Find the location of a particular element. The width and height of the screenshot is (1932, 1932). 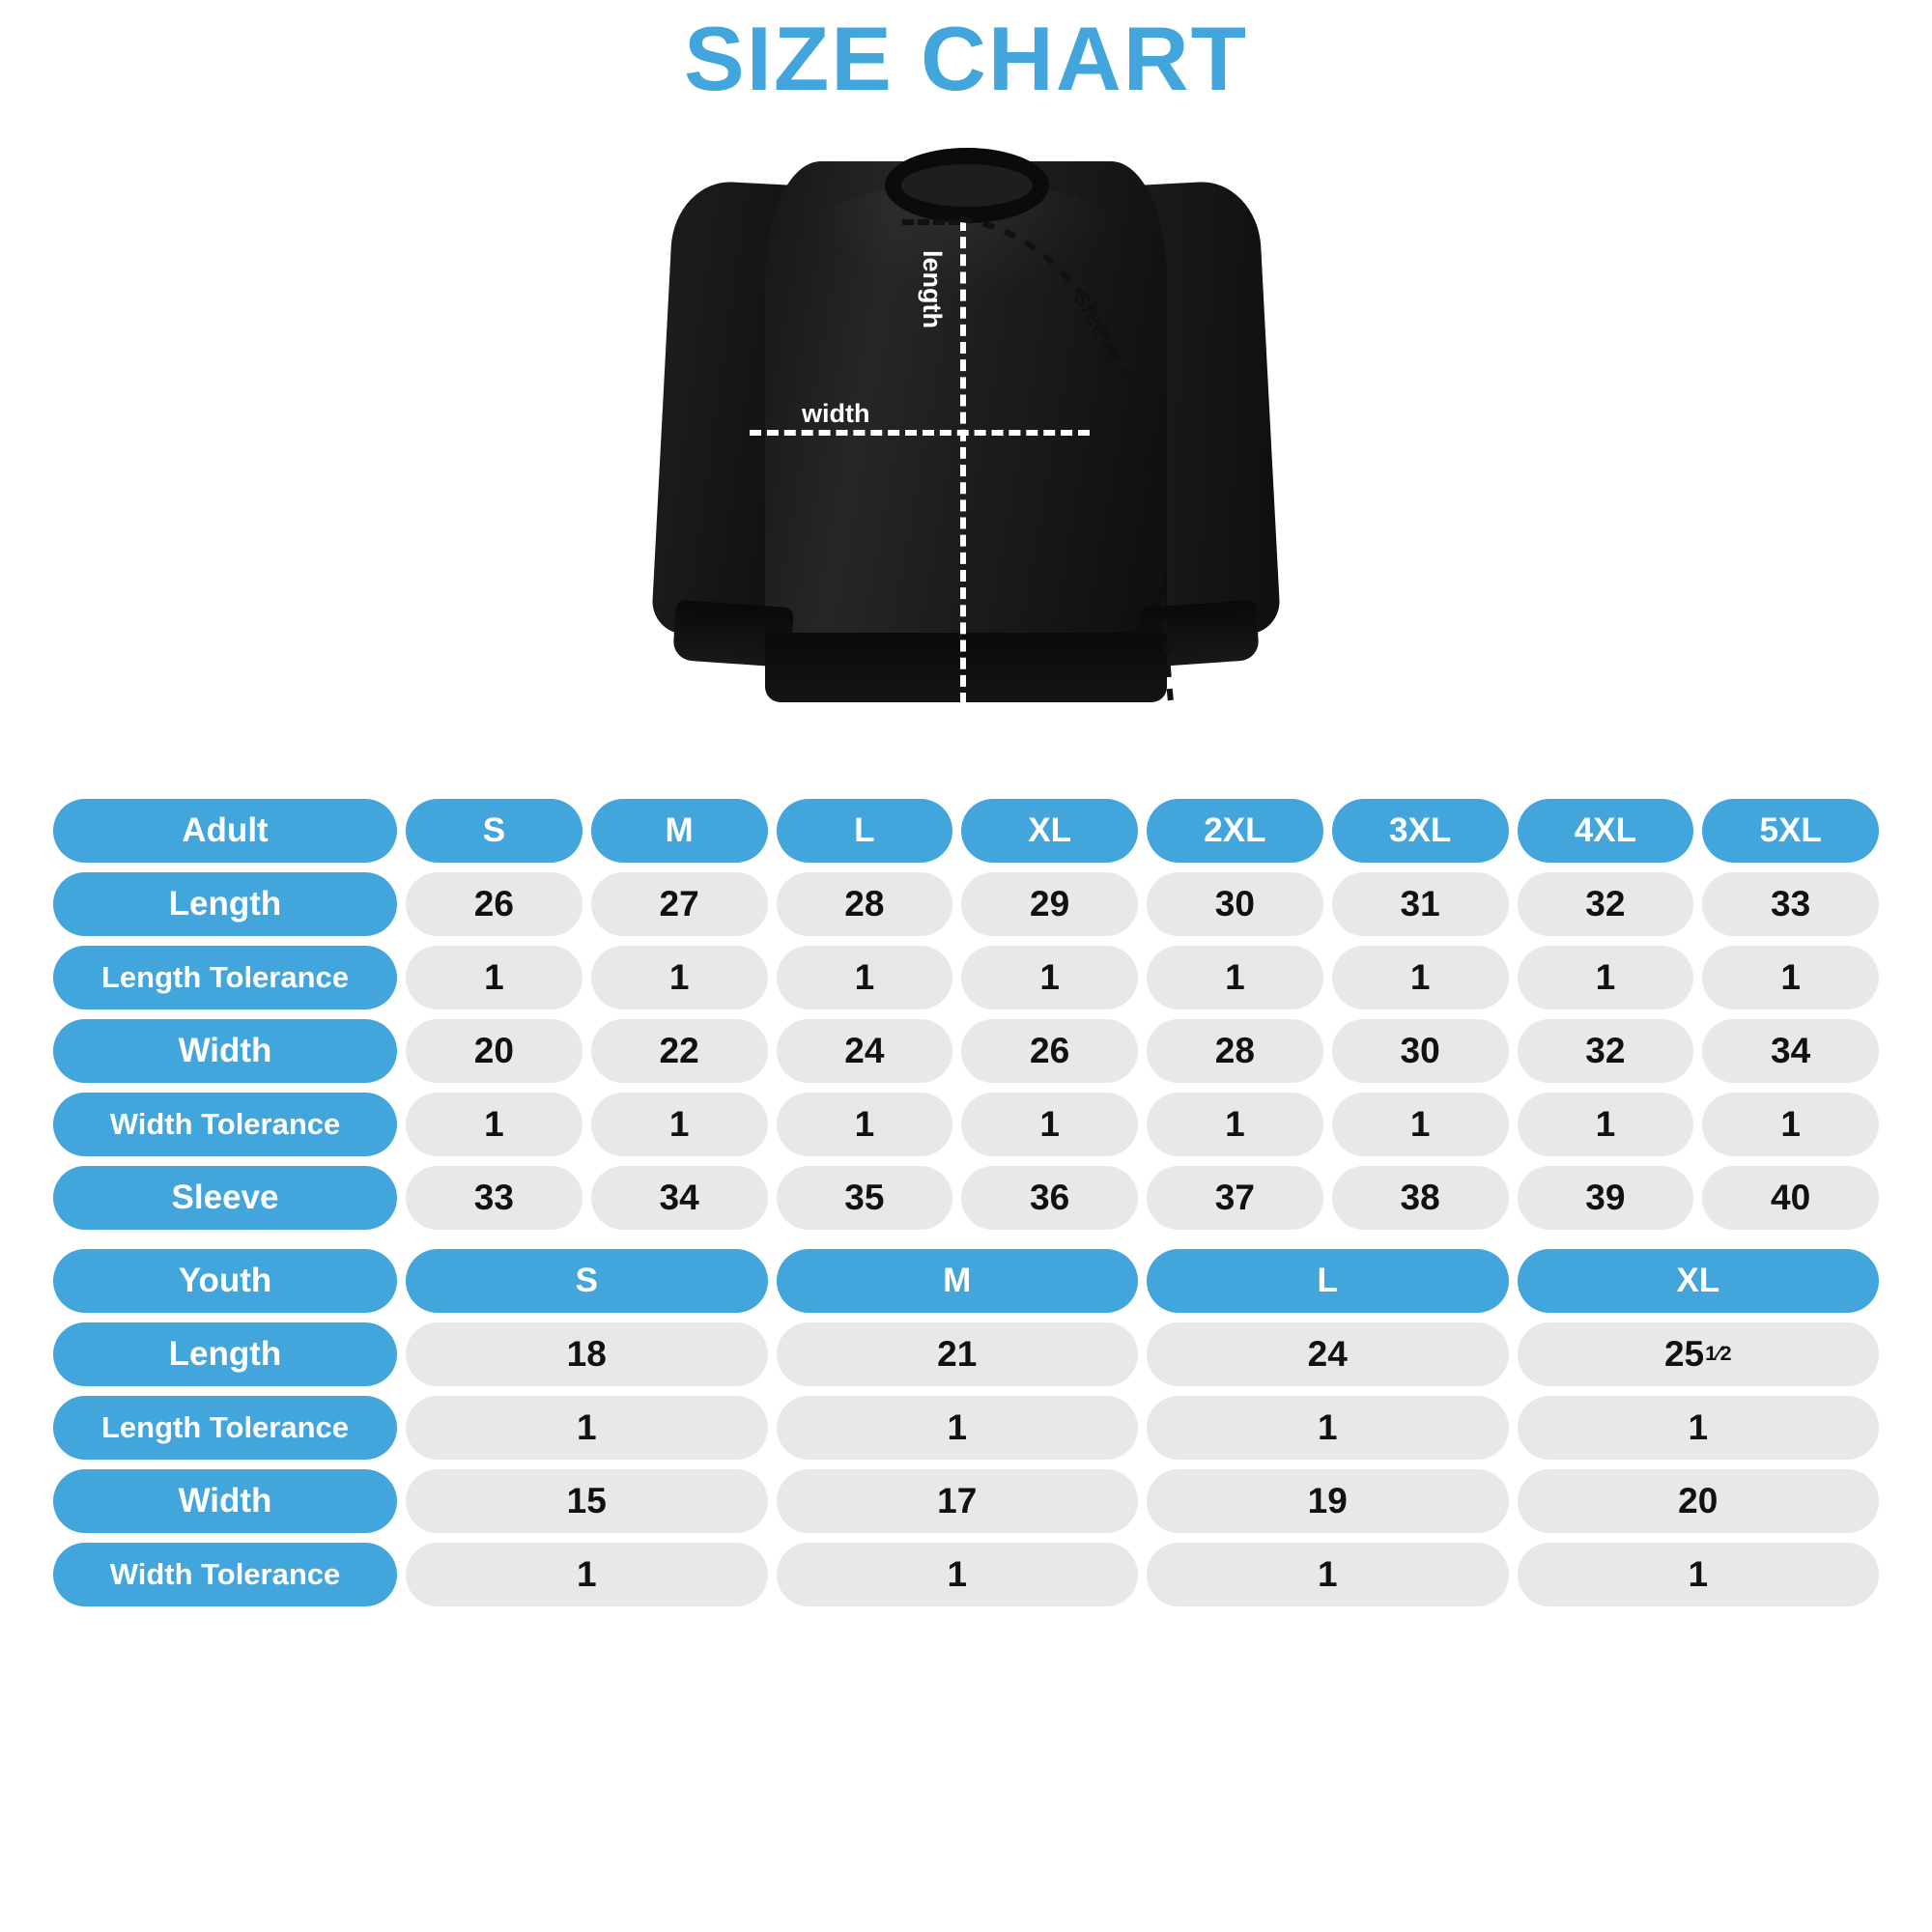

length-guide-dashed-line is located at coordinates (963, 461).